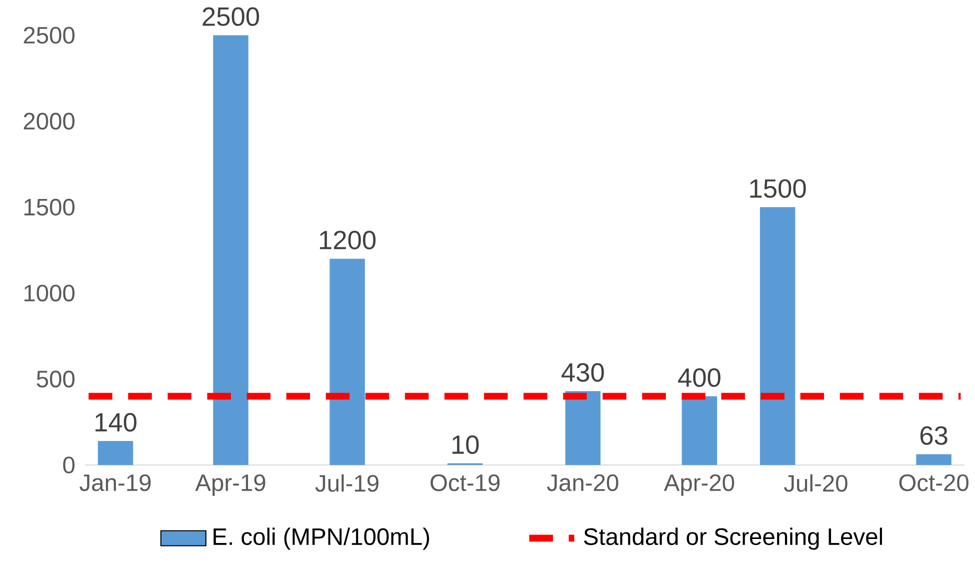  Describe the element at coordinates (465, 483) in the screenshot. I see `x-tick-label: Oct-19` at that location.